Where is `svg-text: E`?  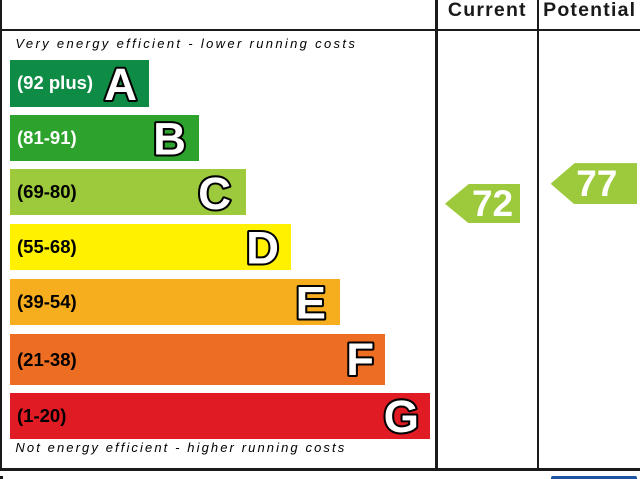
svg-text: E is located at coordinates (311, 302).